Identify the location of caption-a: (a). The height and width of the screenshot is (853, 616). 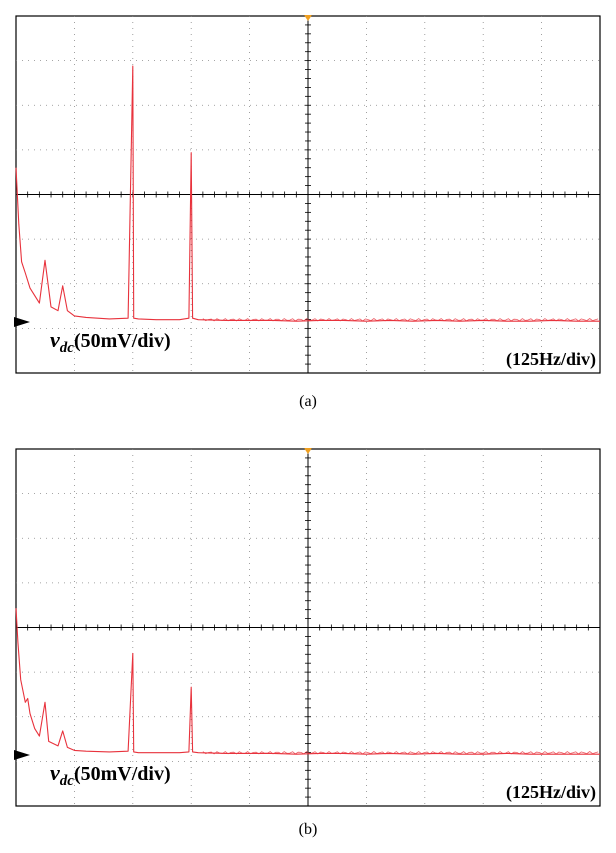
(308, 401).